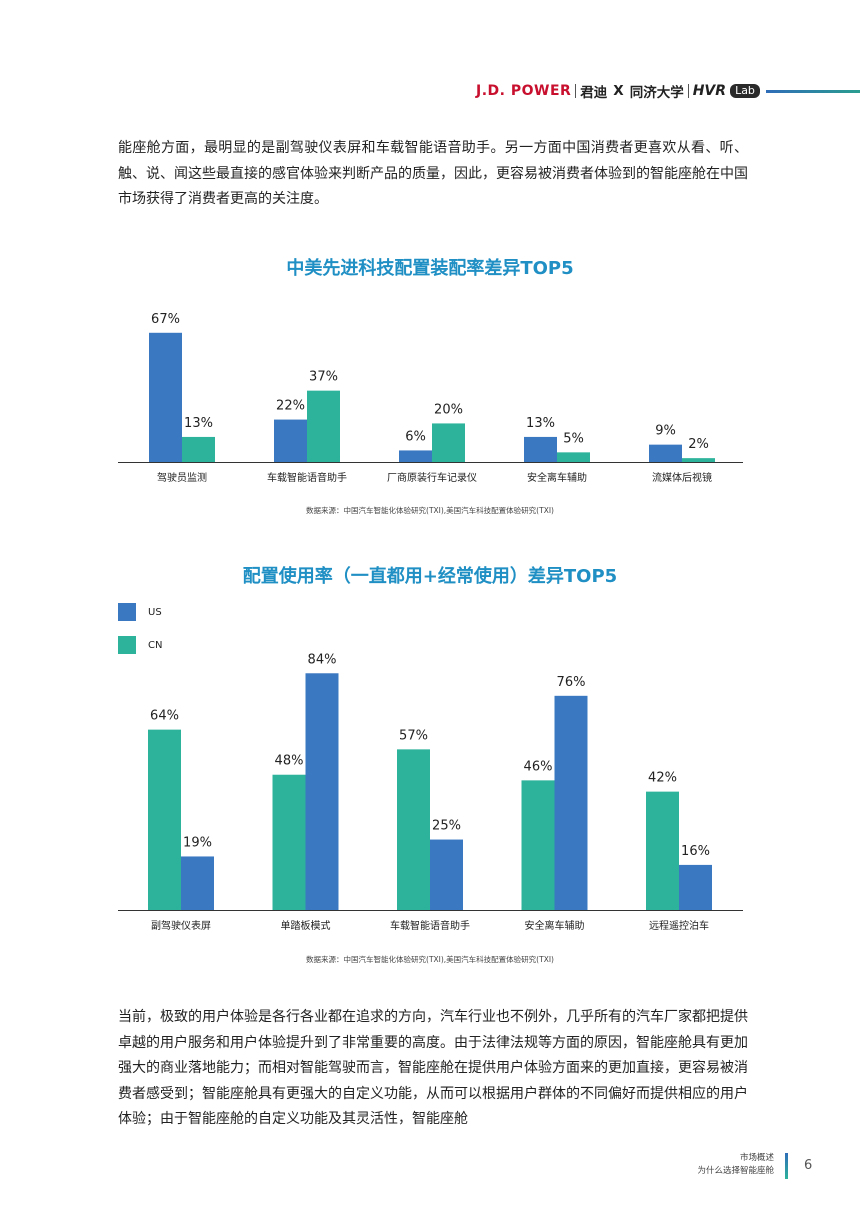 This screenshot has height=1214, width=860. Describe the element at coordinates (430, 959) in the screenshot. I see `chart2-source: 数据来源：中国汽车智能化体验研究(TXI),美国汽车科技配置体验研究(TXI)` at that location.